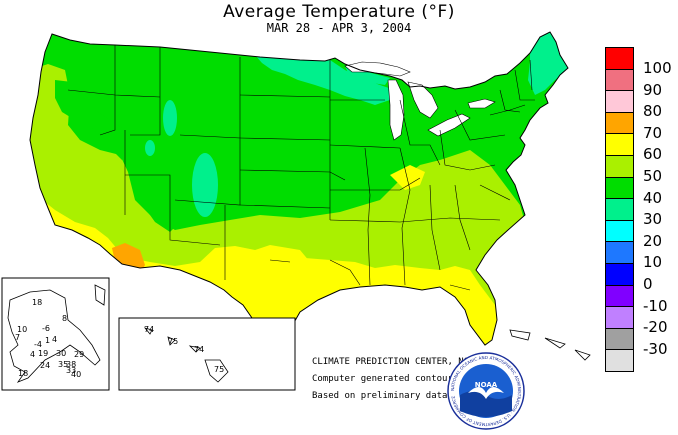 The height and width of the screenshot is (435, 678). What do you see at coordinates (481, 103) in the screenshot?
I see `lake-ontario` at bounding box center [481, 103].